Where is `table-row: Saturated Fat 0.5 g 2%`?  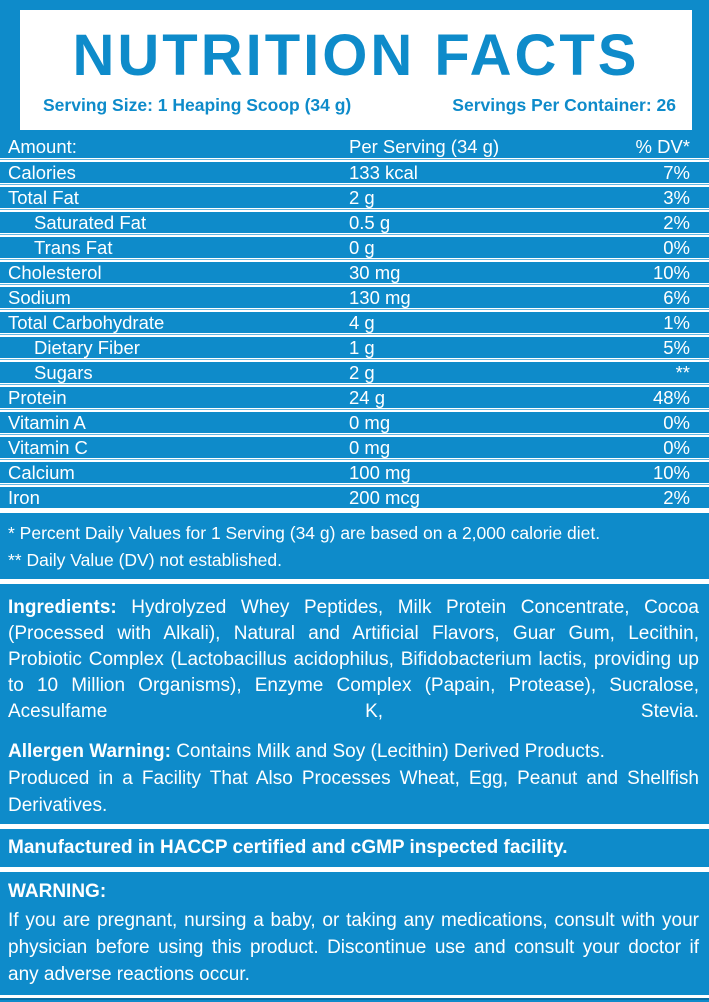
table-row: Saturated Fat 0.5 g 2% is located at coordinates (354, 222).